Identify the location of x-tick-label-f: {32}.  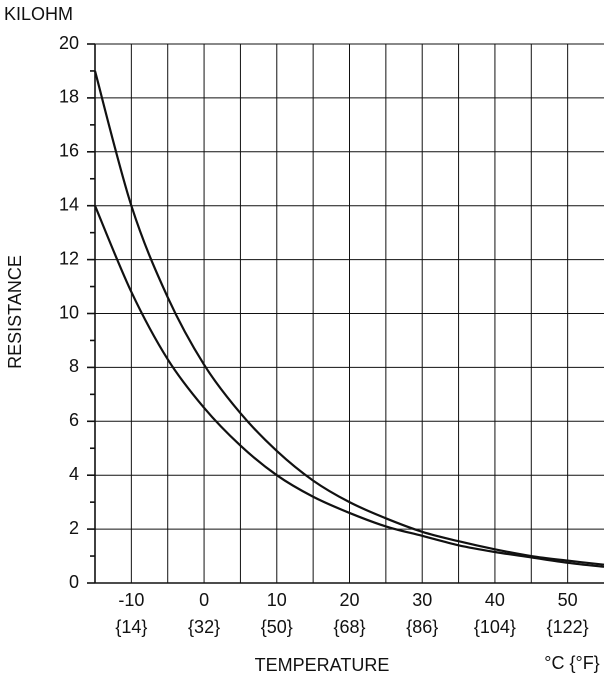
(204, 627).